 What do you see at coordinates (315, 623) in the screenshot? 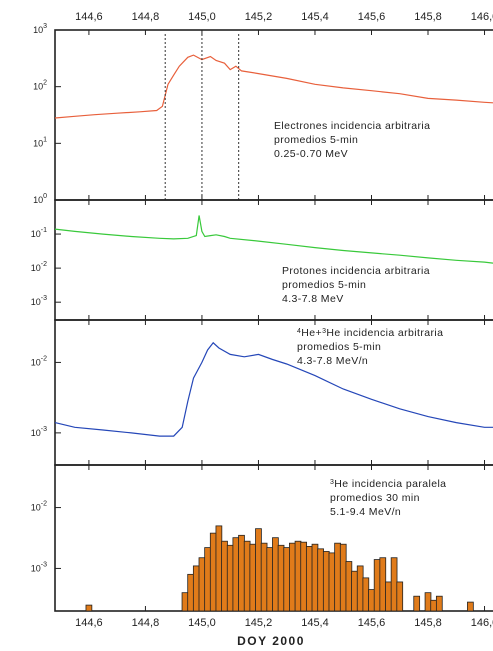
I see `x-tick-label-bottom: 145,4` at bounding box center [315, 623].